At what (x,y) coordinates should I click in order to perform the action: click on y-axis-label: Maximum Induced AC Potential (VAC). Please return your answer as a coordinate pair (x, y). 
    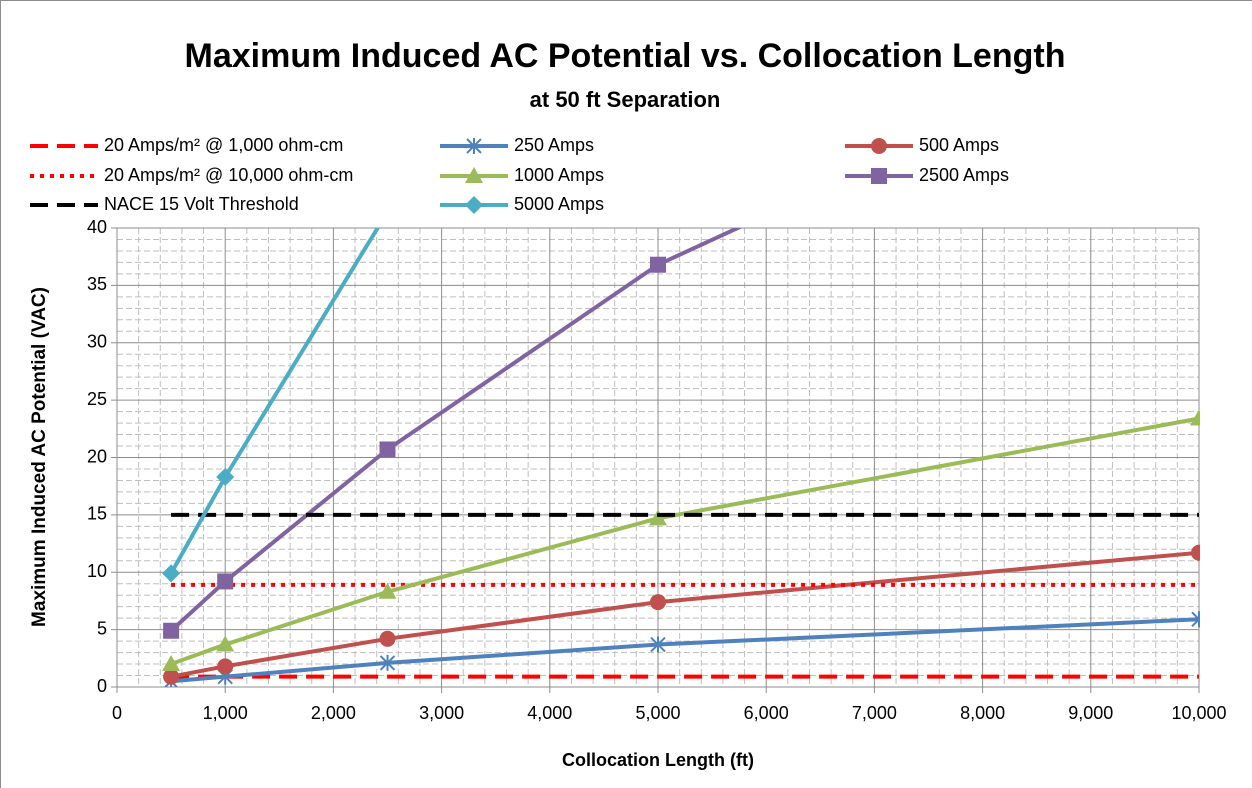
    Looking at the image, I should click on (39, 457).